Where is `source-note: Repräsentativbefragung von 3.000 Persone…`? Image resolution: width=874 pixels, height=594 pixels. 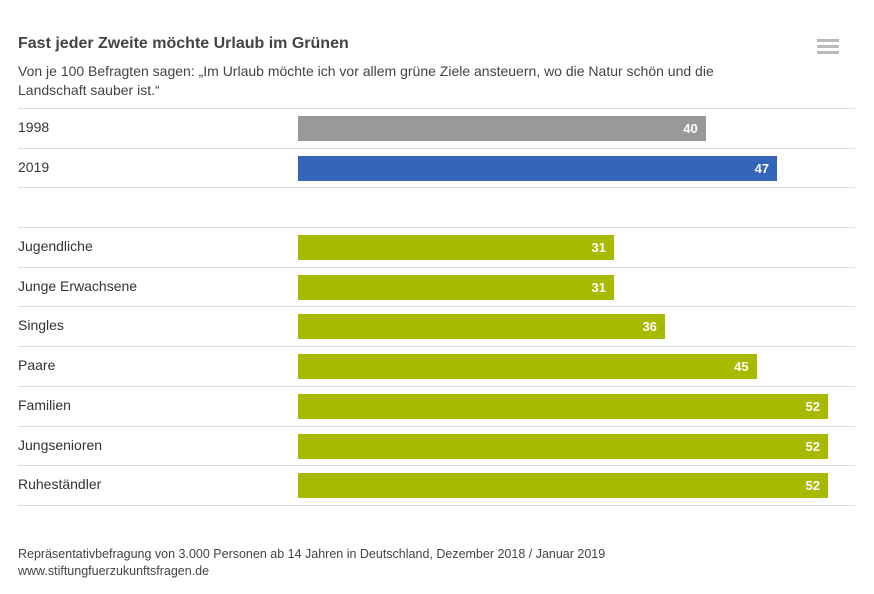
source-note: Repräsentativbefragung von 3.000 Persone… is located at coordinates (312, 554).